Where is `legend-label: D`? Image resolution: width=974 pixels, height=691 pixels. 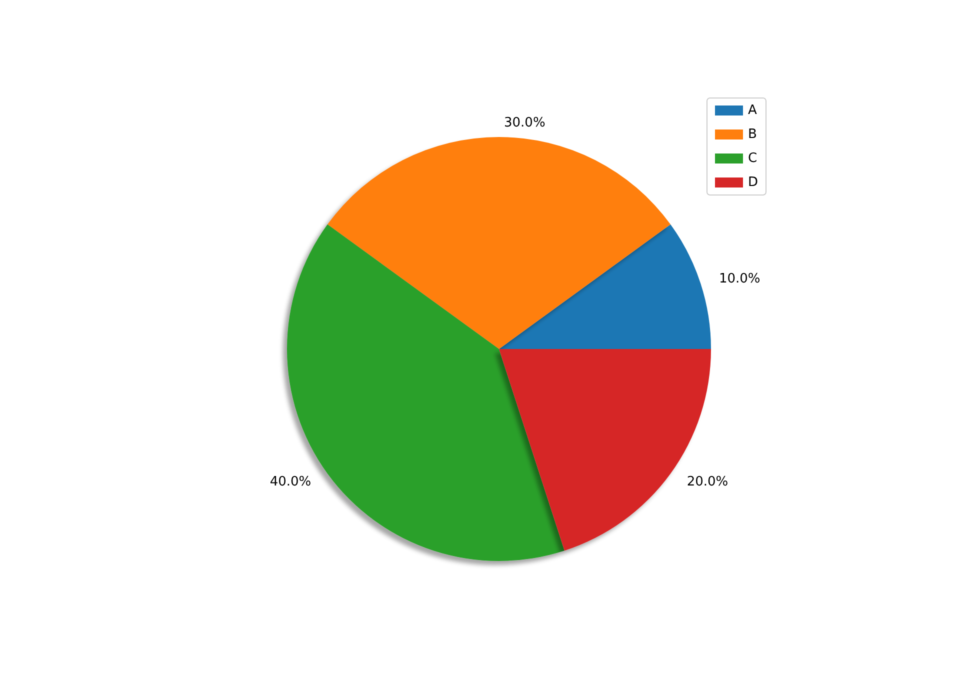 legend-label: D is located at coordinates (753, 182).